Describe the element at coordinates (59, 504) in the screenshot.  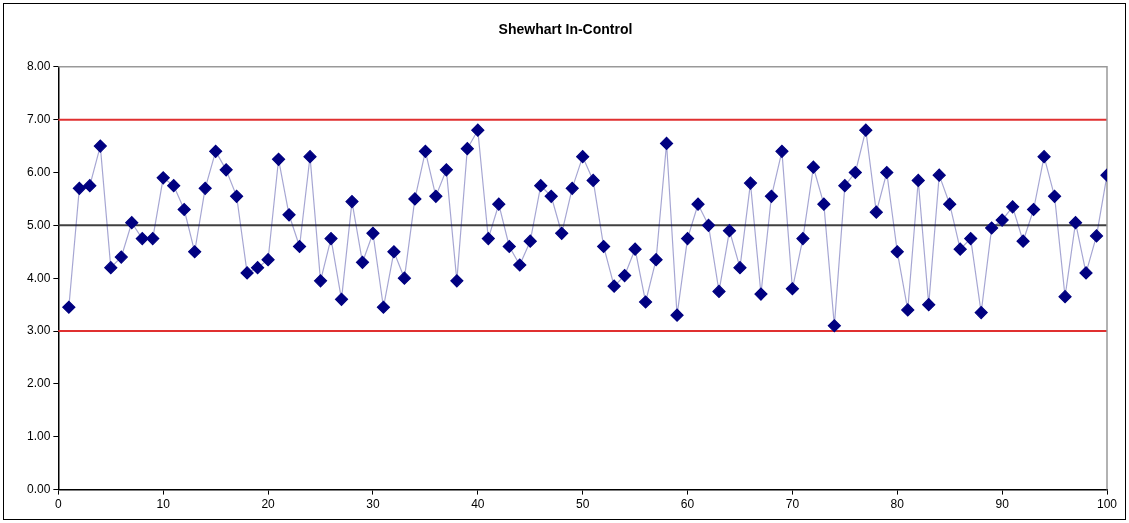
I see `x-tick-label: 0` at that location.